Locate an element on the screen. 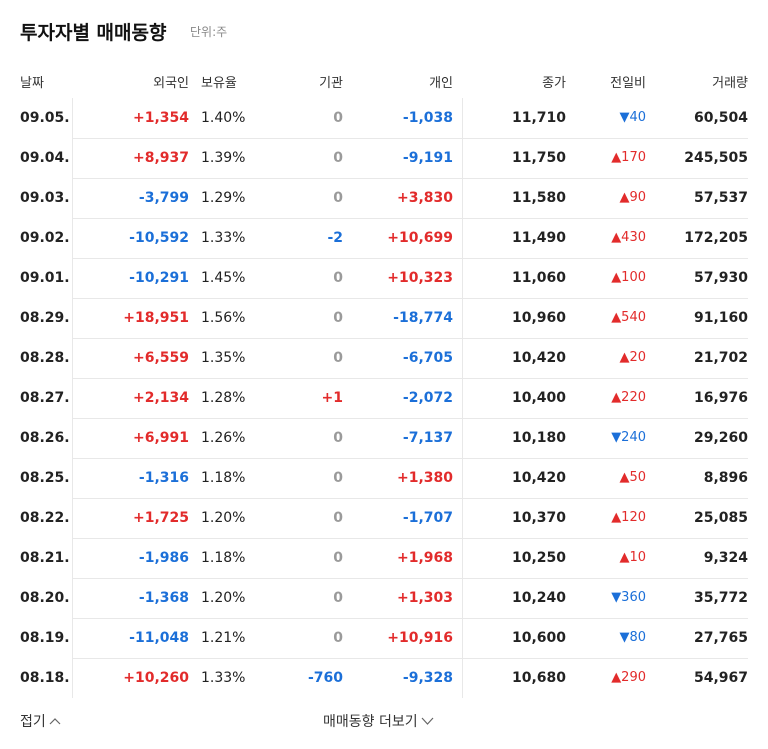 The height and width of the screenshot is (749, 768). individual-cell: +1,303 is located at coordinates (424, 598).